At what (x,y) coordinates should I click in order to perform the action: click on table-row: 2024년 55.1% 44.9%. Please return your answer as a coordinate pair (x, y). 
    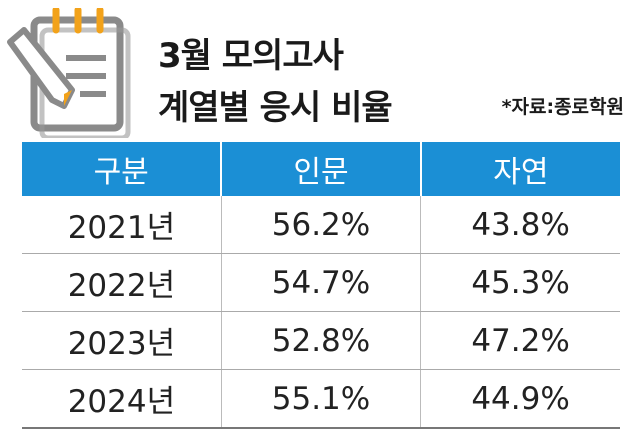
    Looking at the image, I should click on (321, 399).